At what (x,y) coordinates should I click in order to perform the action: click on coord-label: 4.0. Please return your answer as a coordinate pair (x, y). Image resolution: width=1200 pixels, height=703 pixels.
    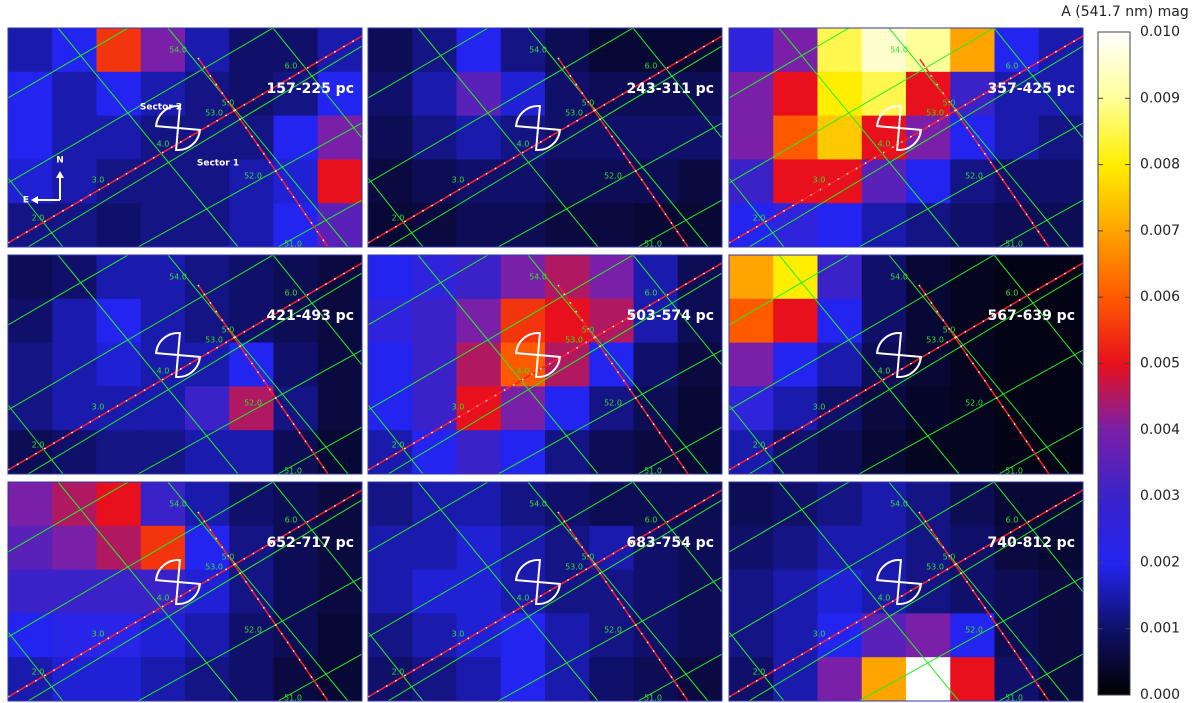
    Looking at the image, I should click on (523, 371).